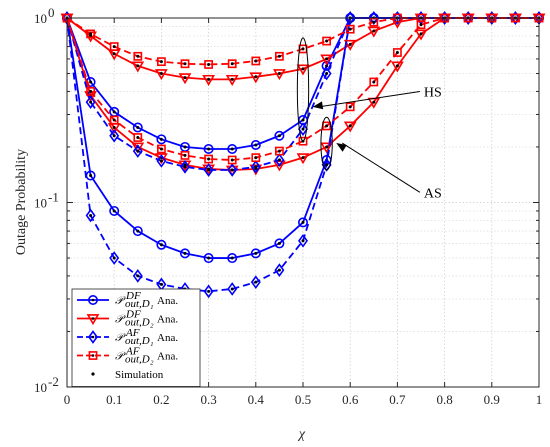  I want to click on annotation-ellipse, so click(303, 89).